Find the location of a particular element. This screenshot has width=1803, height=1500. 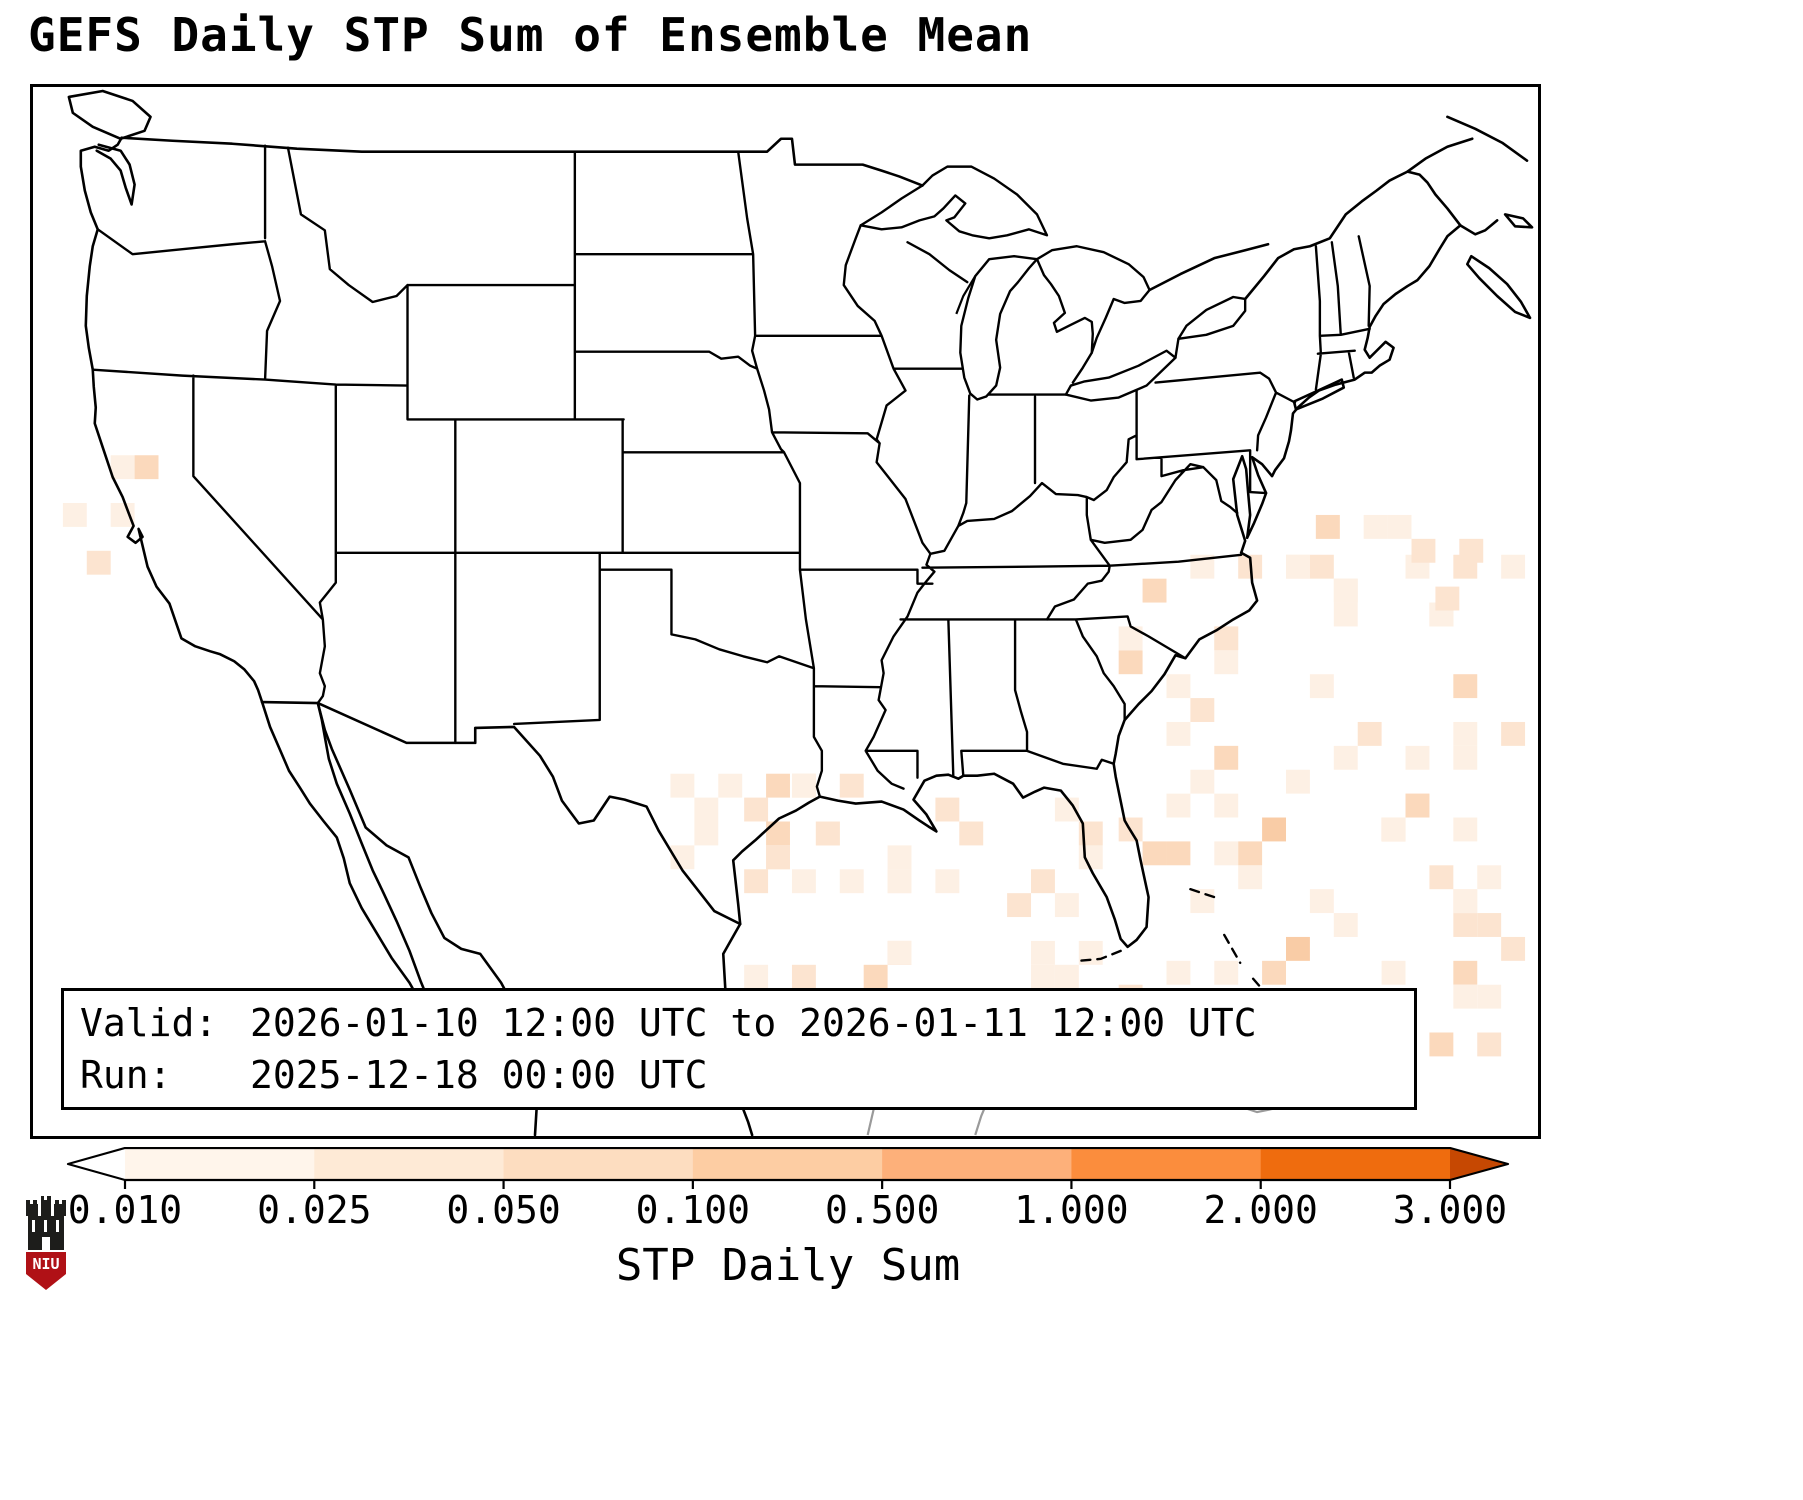

colorbar-tick-label: 0.025 is located at coordinates (314, 1210).